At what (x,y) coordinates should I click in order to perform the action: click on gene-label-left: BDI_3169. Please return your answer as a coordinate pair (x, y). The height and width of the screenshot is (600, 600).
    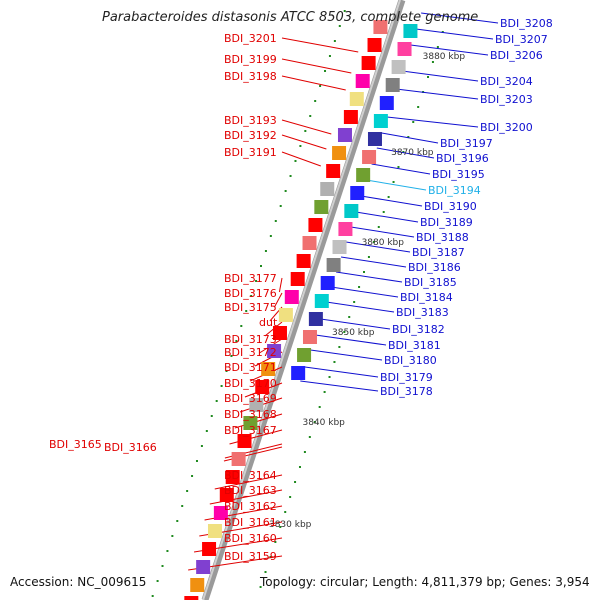
    Looking at the image, I should click on (250, 398).